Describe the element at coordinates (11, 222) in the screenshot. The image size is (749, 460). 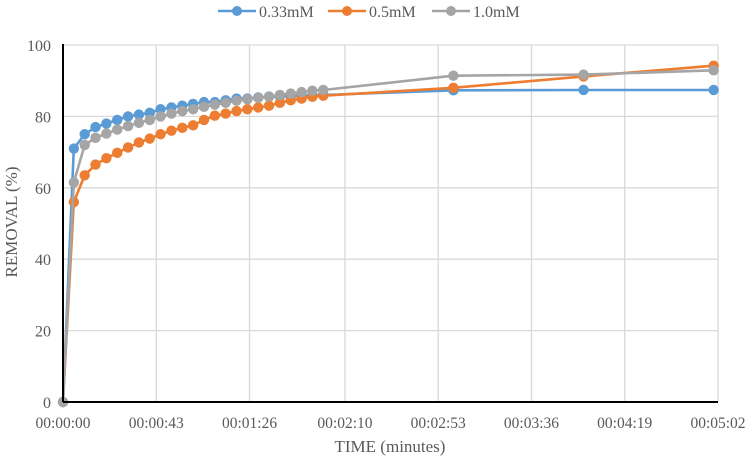
I see `y-axis-title: REMOVAL (%)` at that location.